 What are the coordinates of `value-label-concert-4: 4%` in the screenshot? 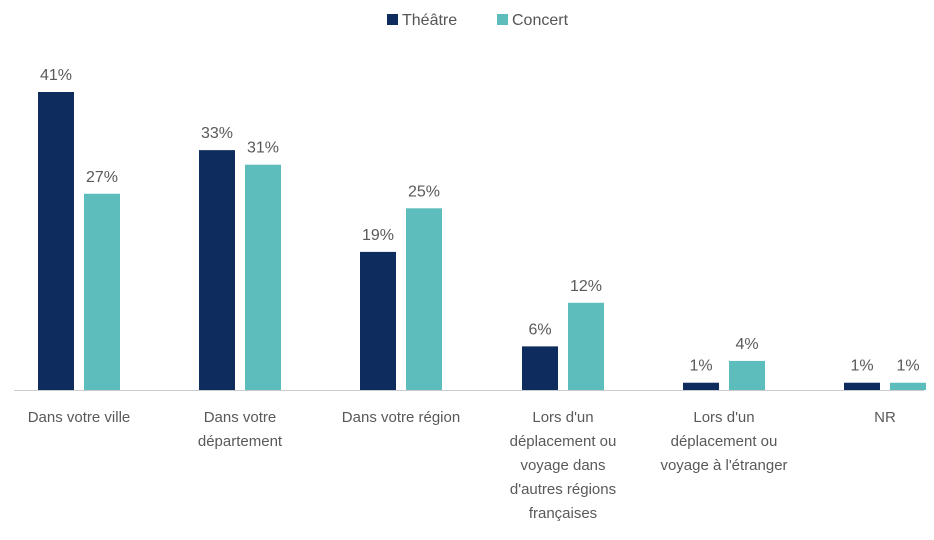 It's located at (746, 344).